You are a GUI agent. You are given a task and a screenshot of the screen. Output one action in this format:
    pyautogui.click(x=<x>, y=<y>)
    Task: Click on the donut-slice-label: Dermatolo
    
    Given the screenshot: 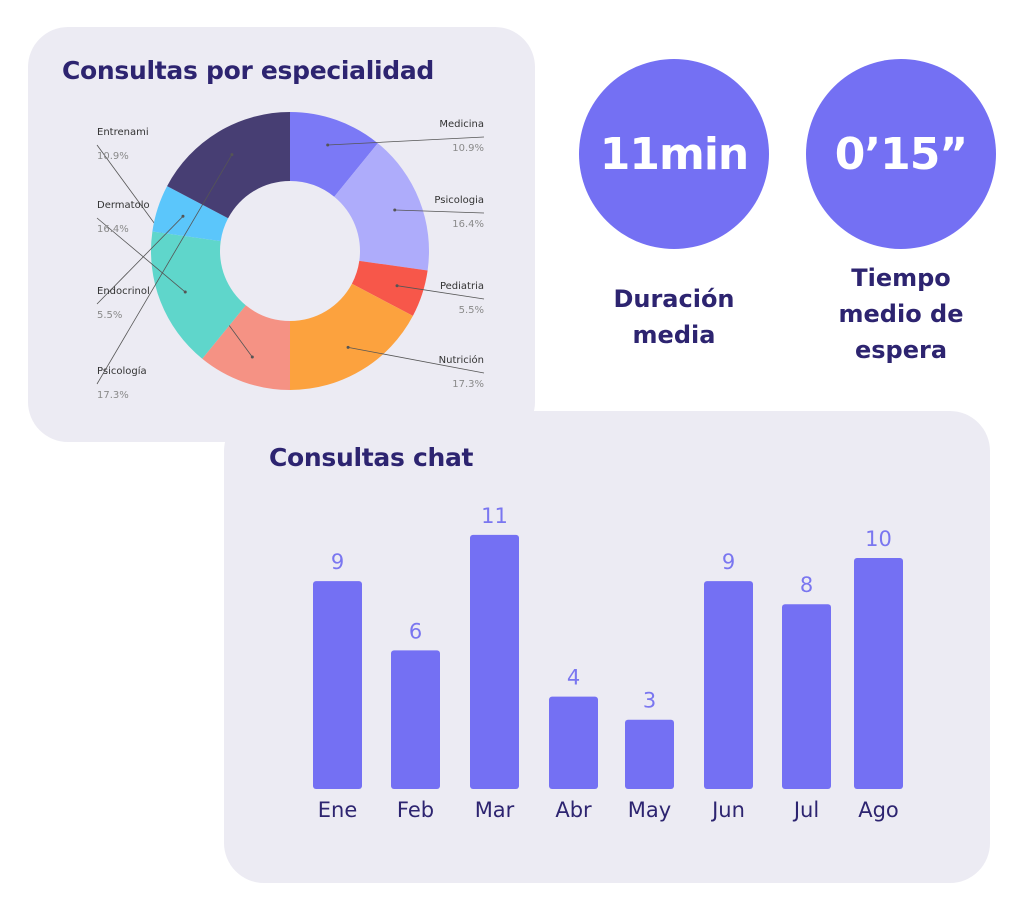 What is the action you would take?
    pyautogui.click(x=123, y=205)
    